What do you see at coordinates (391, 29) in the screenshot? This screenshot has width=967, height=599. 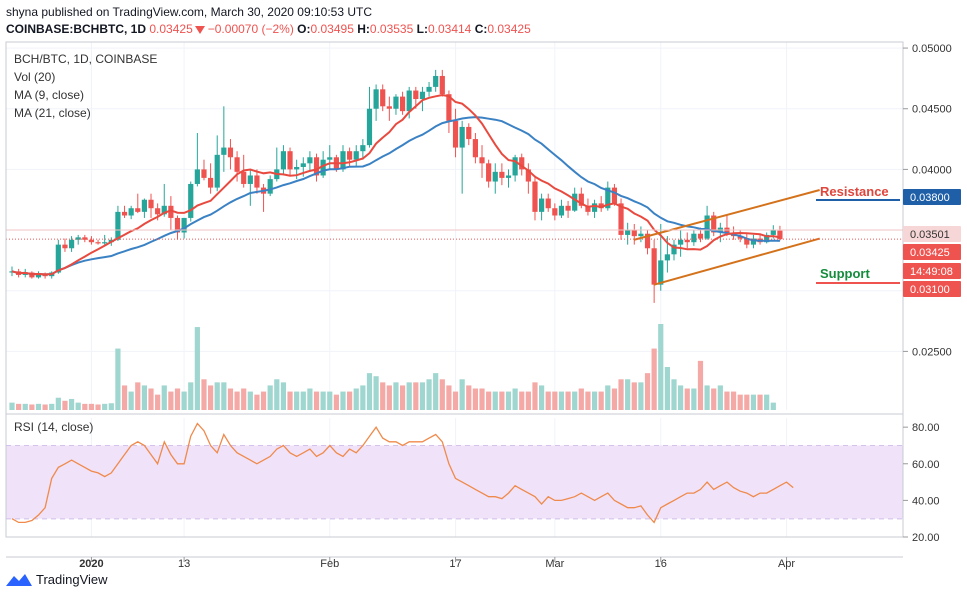 I see `high-value: 0.03535` at bounding box center [391, 29].